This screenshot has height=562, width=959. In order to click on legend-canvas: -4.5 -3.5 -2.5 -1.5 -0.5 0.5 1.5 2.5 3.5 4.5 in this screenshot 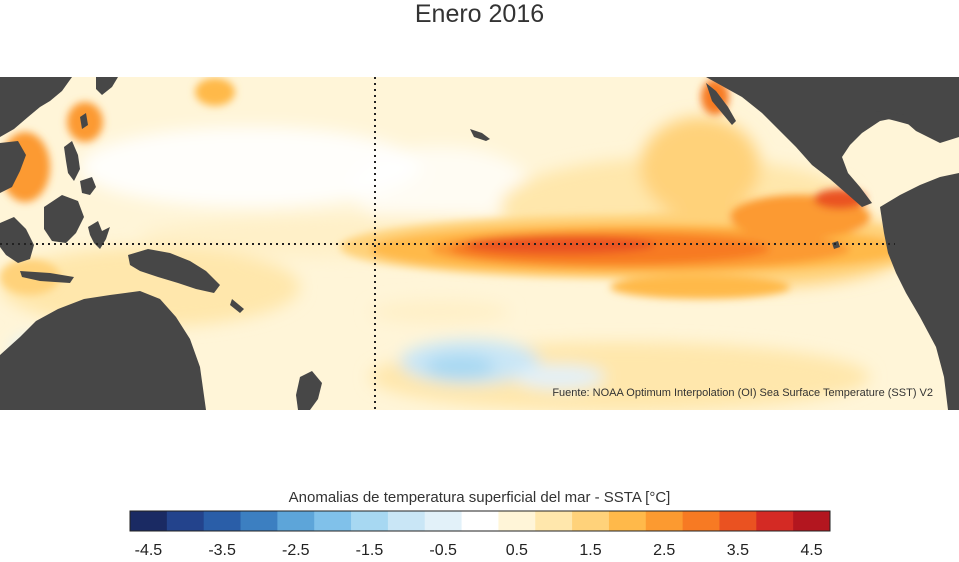, I will do `click(480, 534)`.